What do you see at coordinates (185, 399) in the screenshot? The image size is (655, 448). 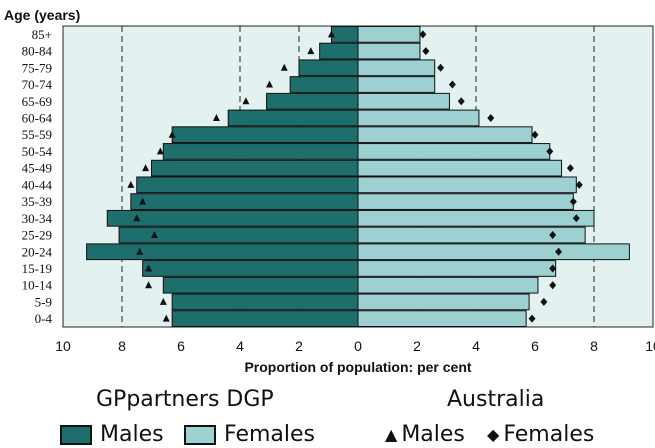 I see `legend-title-gppartners: GPpartners DGP` at bounding box center [185, 399].